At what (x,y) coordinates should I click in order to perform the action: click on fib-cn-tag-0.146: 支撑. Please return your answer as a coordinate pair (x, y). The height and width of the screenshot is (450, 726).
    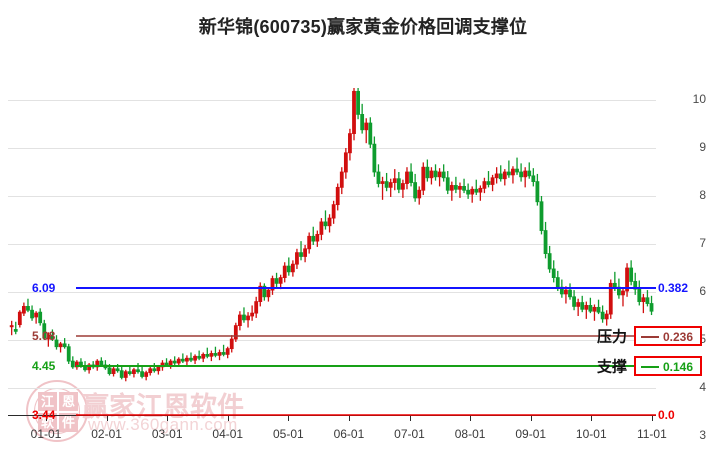
    Looking at the image, I should click on (612, 367).